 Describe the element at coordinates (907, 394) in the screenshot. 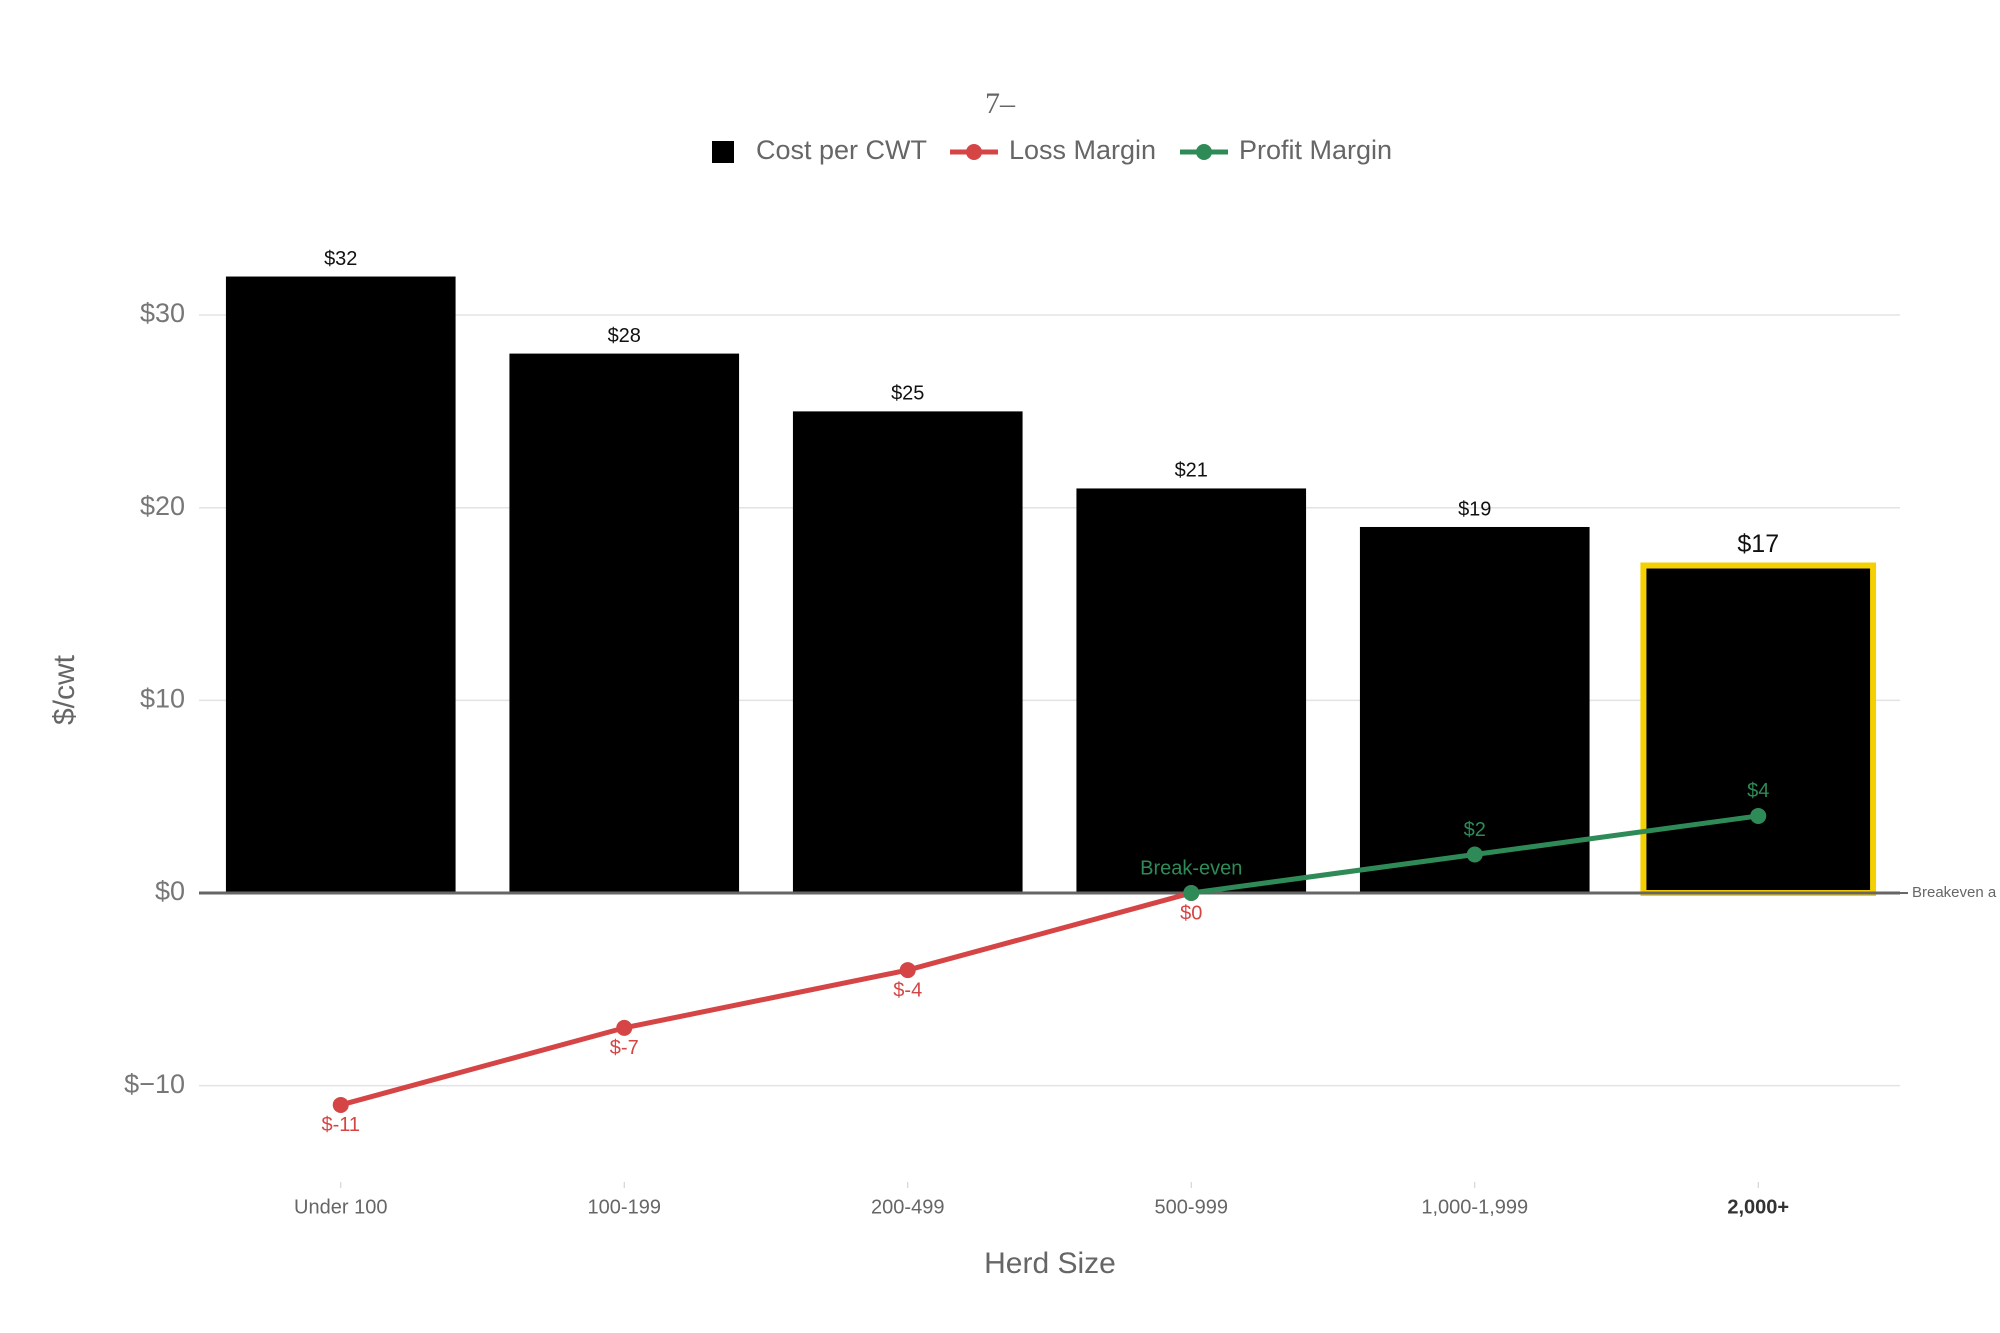

I see `bar-value-label: $25` at that location.